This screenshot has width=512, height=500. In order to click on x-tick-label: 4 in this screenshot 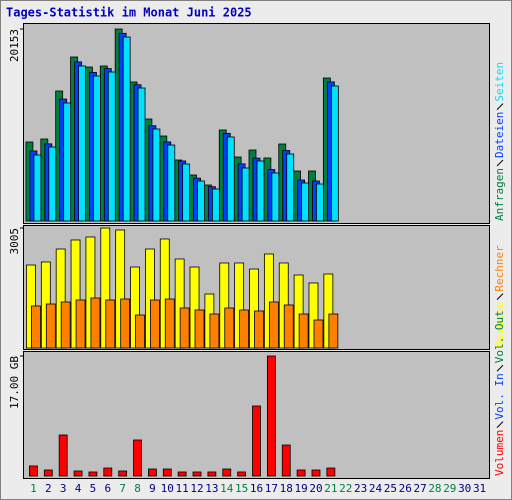, I will do `click(78, 488)`.